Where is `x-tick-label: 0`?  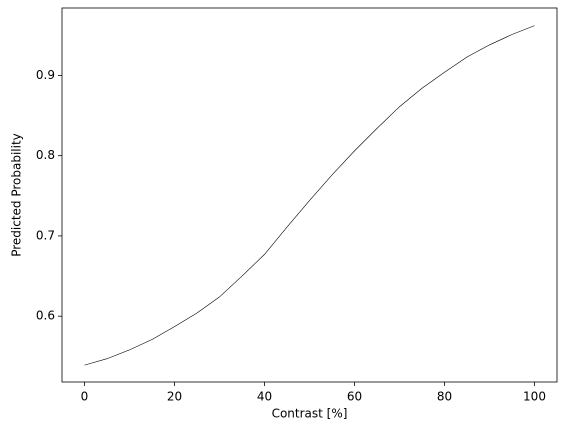 x-tick-label: 0 is located at coordinates (85, 397).